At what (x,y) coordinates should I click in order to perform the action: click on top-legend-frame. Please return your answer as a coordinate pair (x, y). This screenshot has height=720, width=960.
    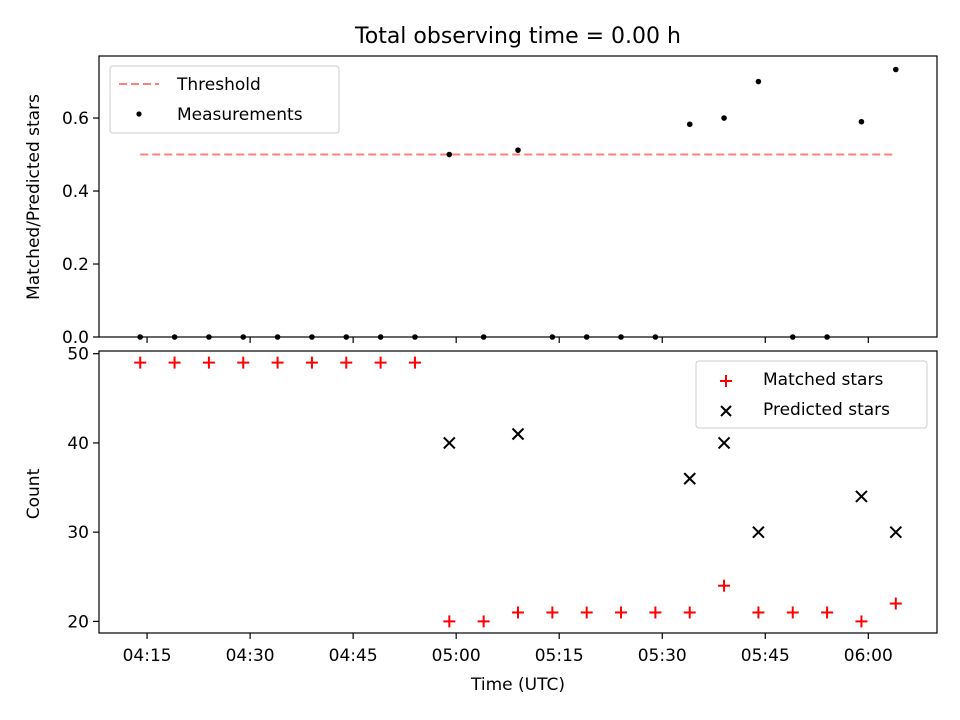
    Looking at the image, I should click on (224, 99).